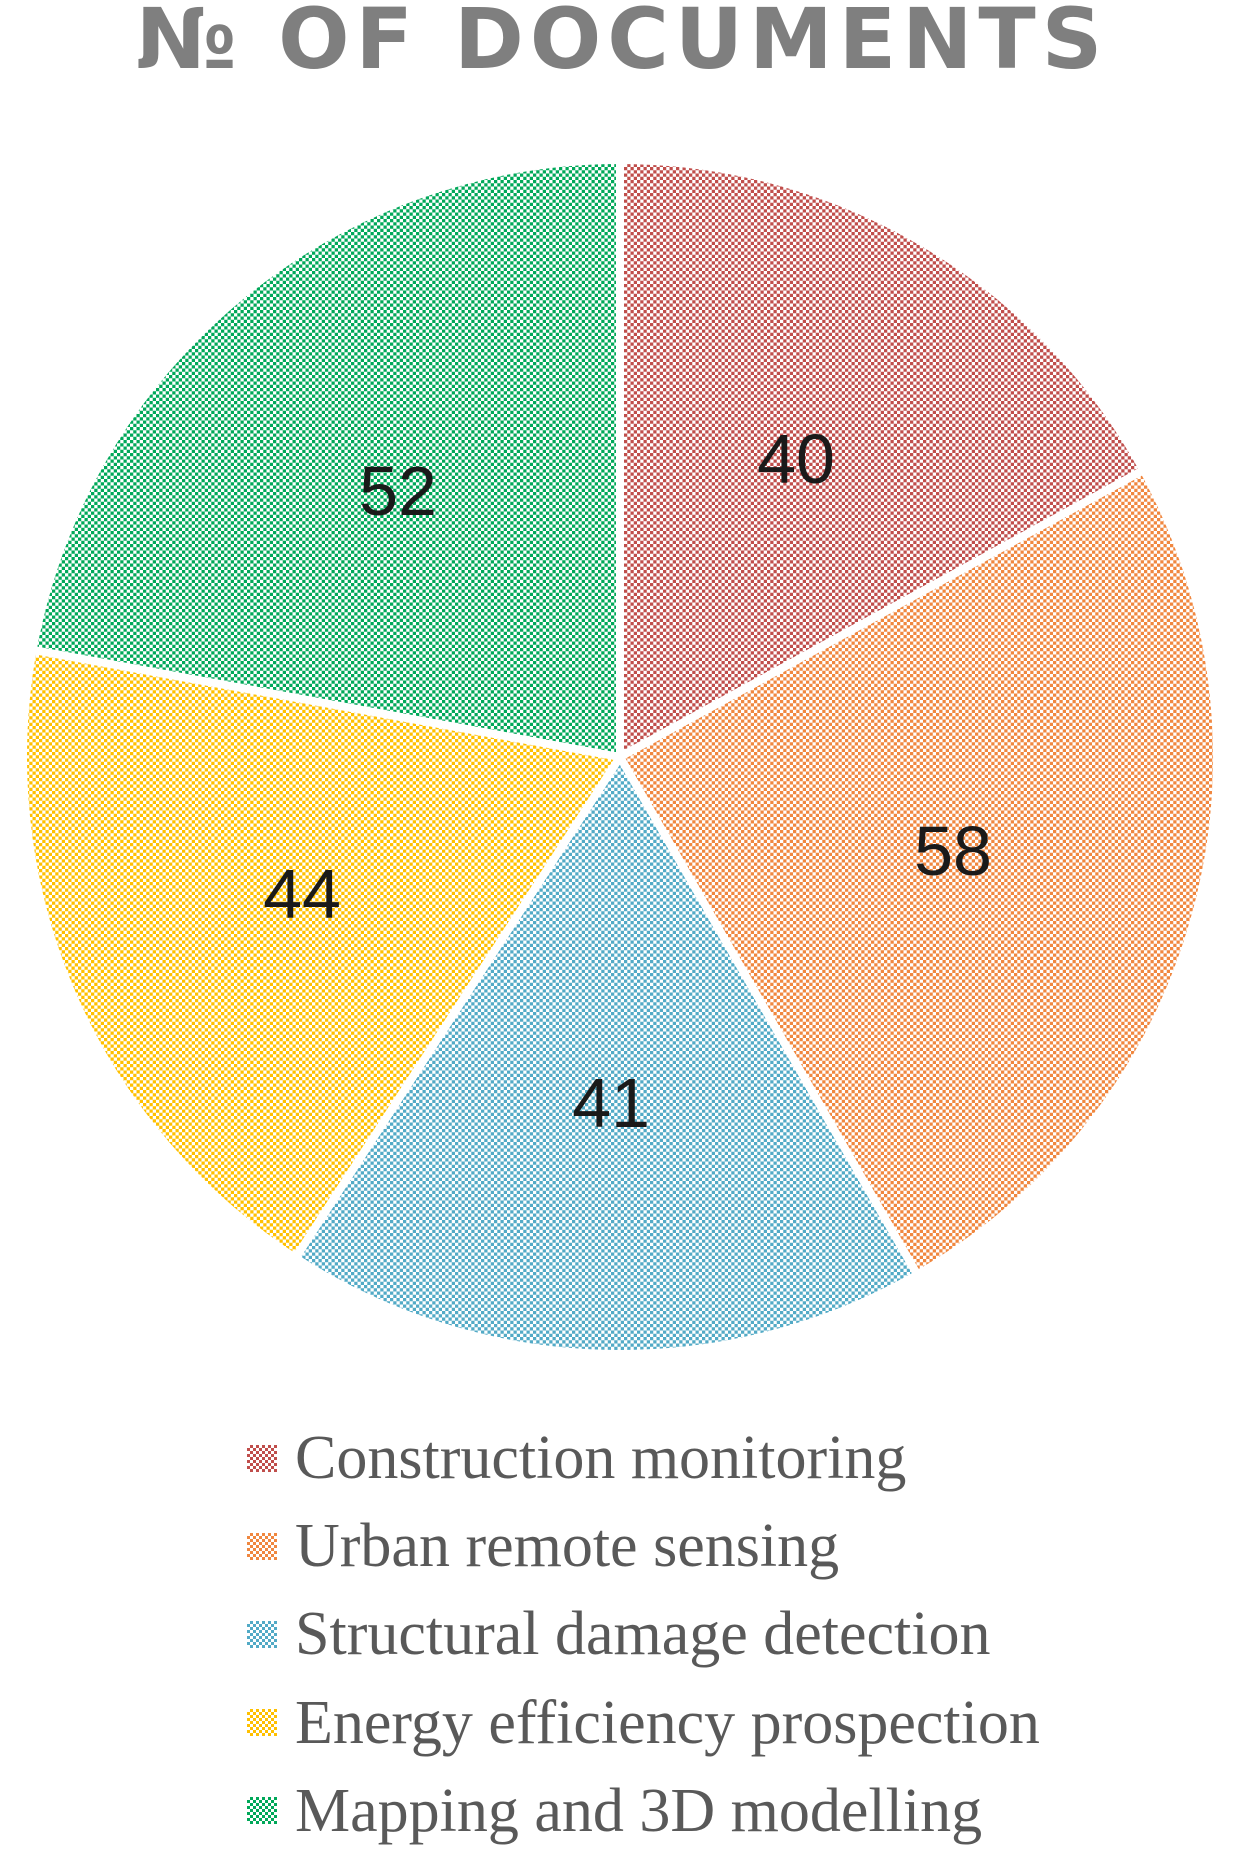  Describe the element at coordinates (262, 1458) in the screenshot. I see `legend-swatch-construction-monitoring` at that location.